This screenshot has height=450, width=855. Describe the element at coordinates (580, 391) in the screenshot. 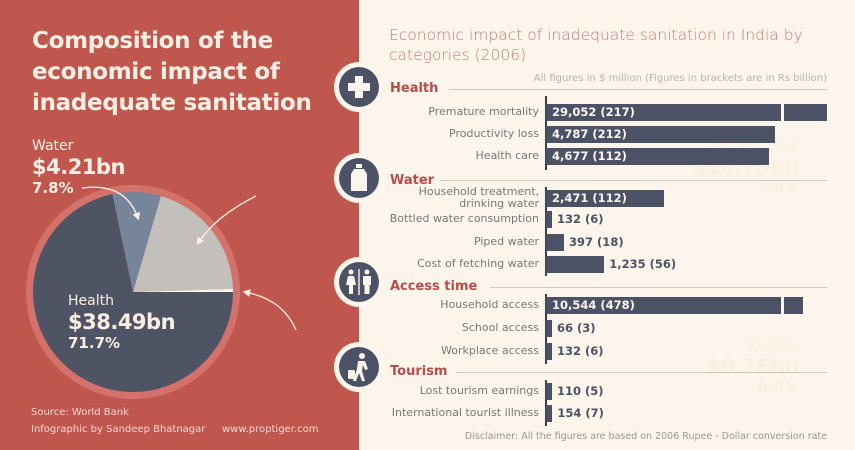

I see `bar-value-label: 110 (5)` at that location.